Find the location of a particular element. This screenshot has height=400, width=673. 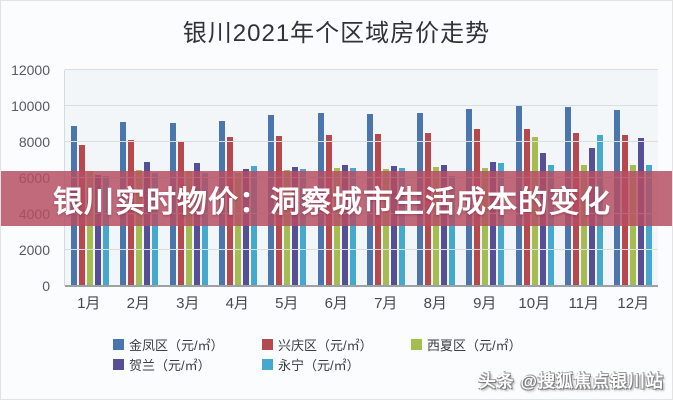

headline-banner: 银川实时物价：洞察城市生活成本的变化 is located at coordinates (336, 198).